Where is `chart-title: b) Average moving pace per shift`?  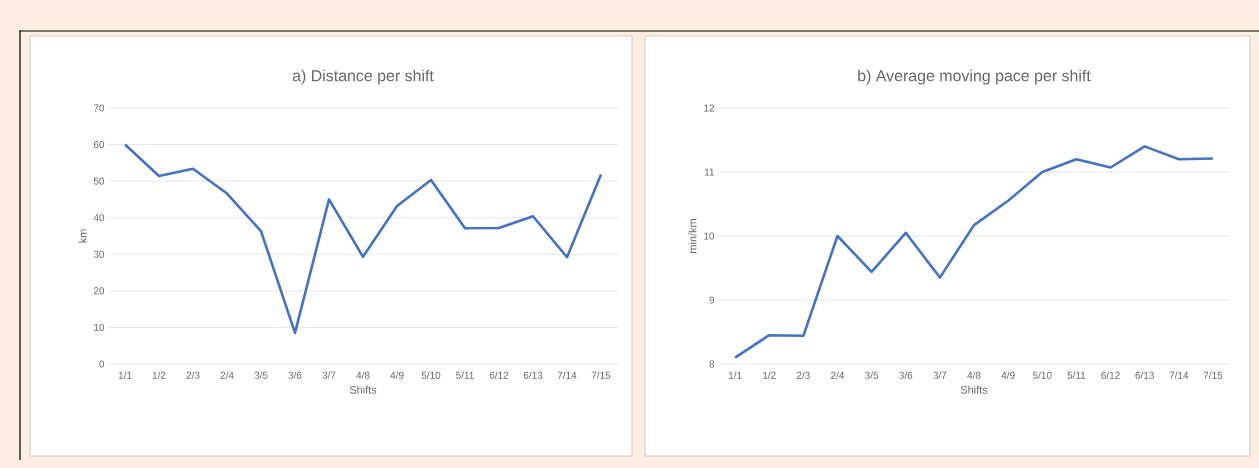
chart-title: b) Average moving pace per shift is located at coordinates (974, 77).